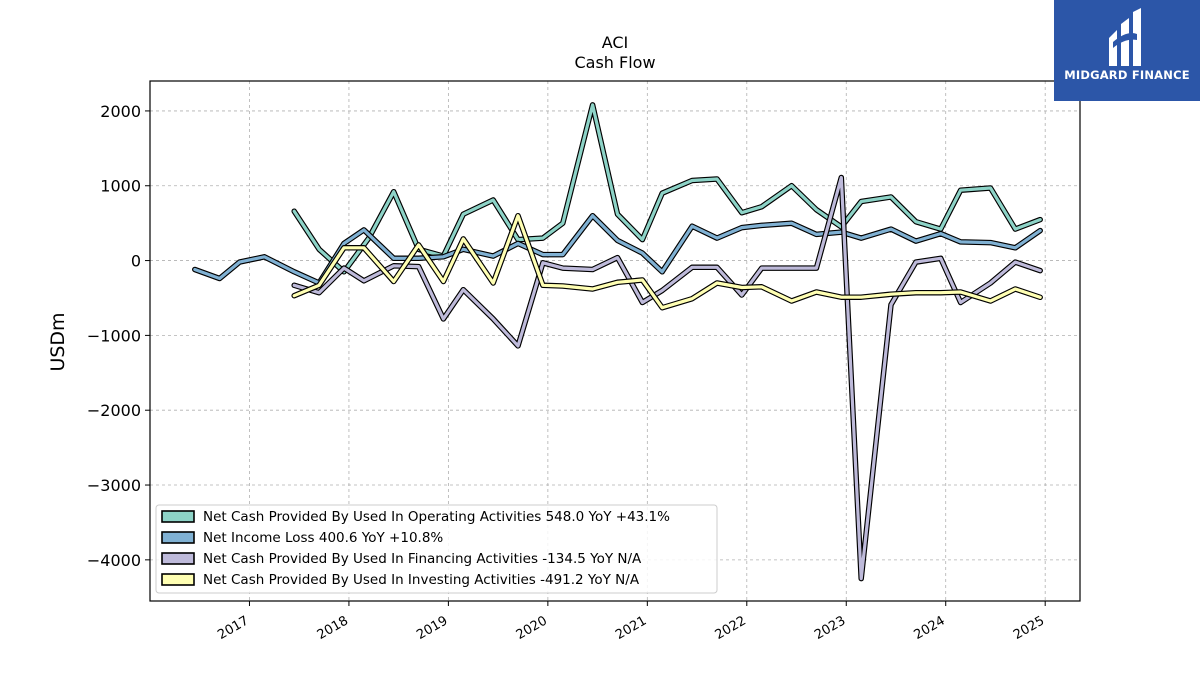 Image resolution: width=1200 pixels, height=675 pixels. Describe the element at coordinates (114, 410) in the screenshot. I see `y-tick-label: −2000` at that location.